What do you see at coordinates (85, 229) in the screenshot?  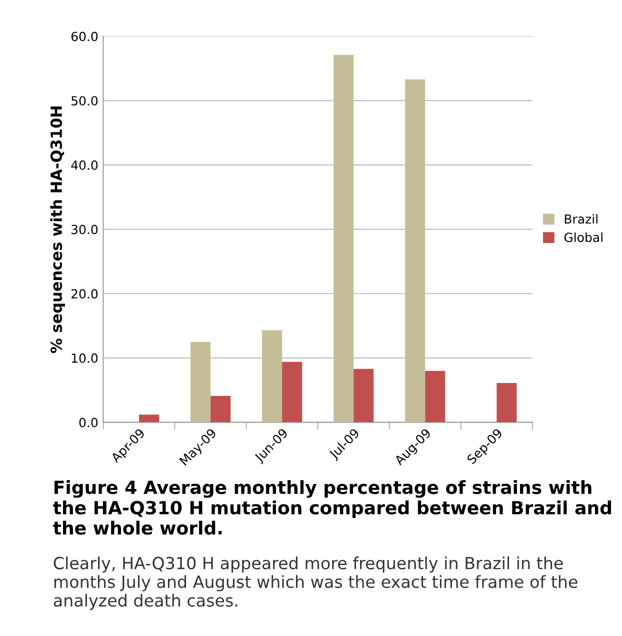 I see `y-tick-label: 30.0` at bounding box center [85, 229].